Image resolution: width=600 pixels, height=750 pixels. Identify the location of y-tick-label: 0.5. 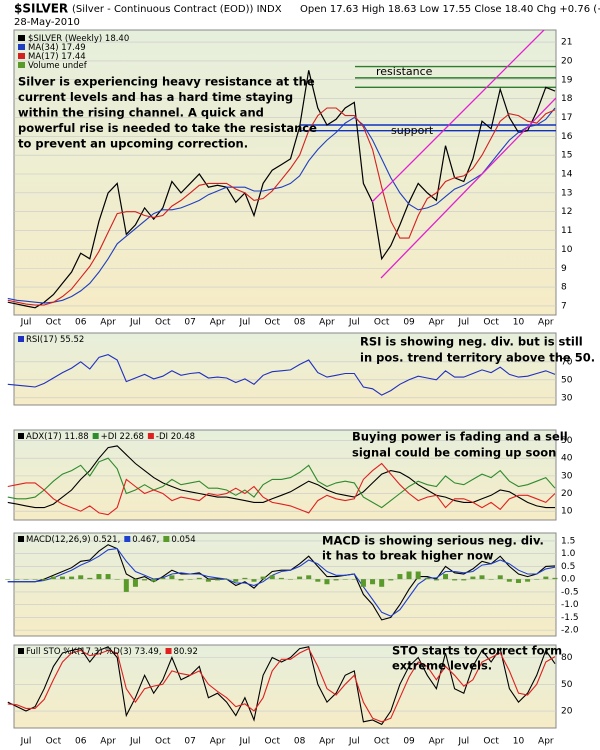
(568, 567).